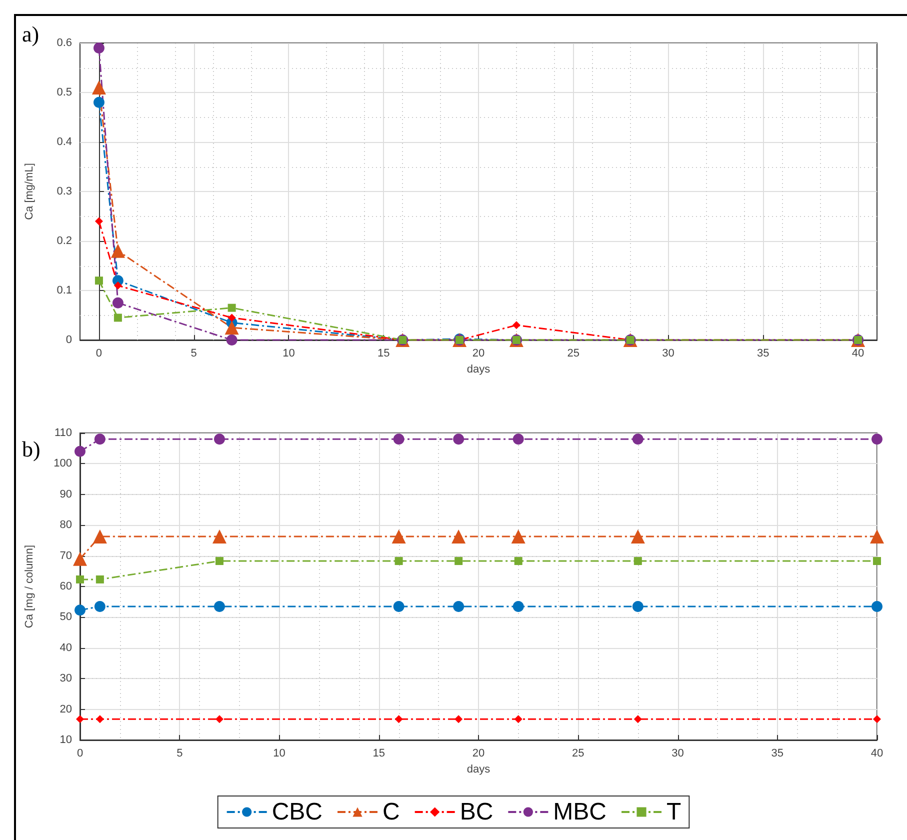 Image resolution: width=907 pixels, height=840 pixels. What do you see at coordinates (30, 191) in the screenshot?
I see `y-axis-title: Ca [mg/mL]` at bounding box center [30, 191].